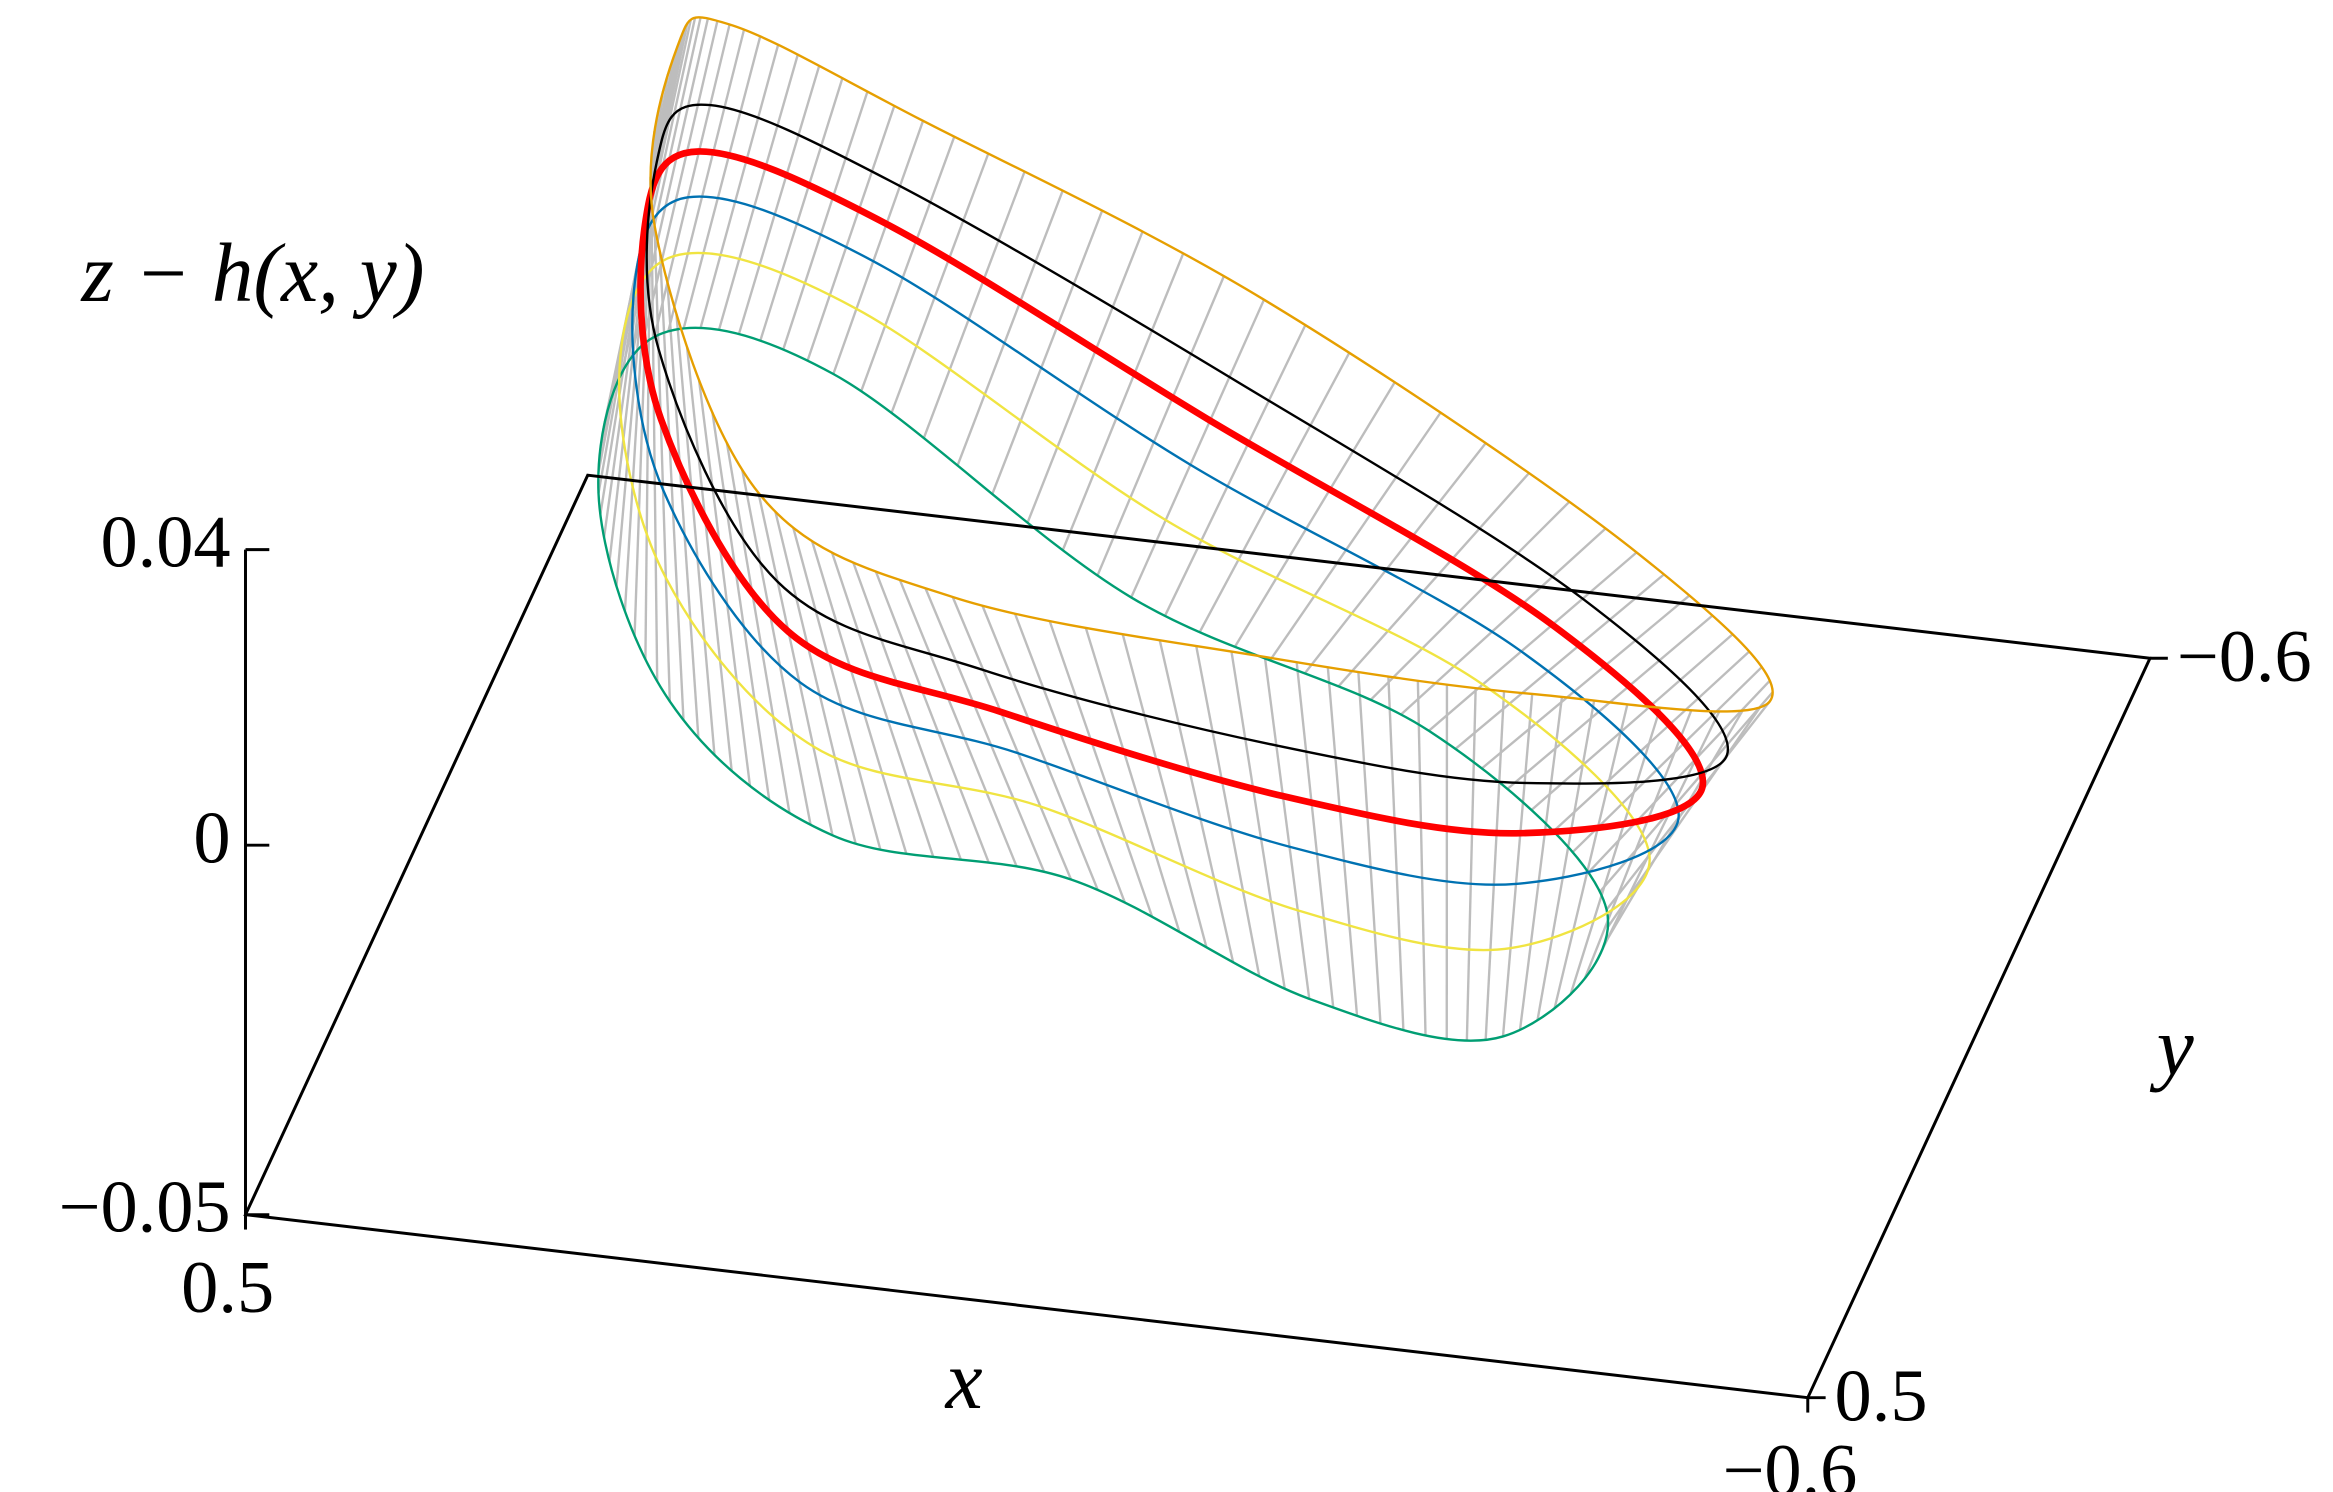  Describe the element at coordinates (165, 543) in the screenshot. I see `z-tick-label: 0.04` at that location.